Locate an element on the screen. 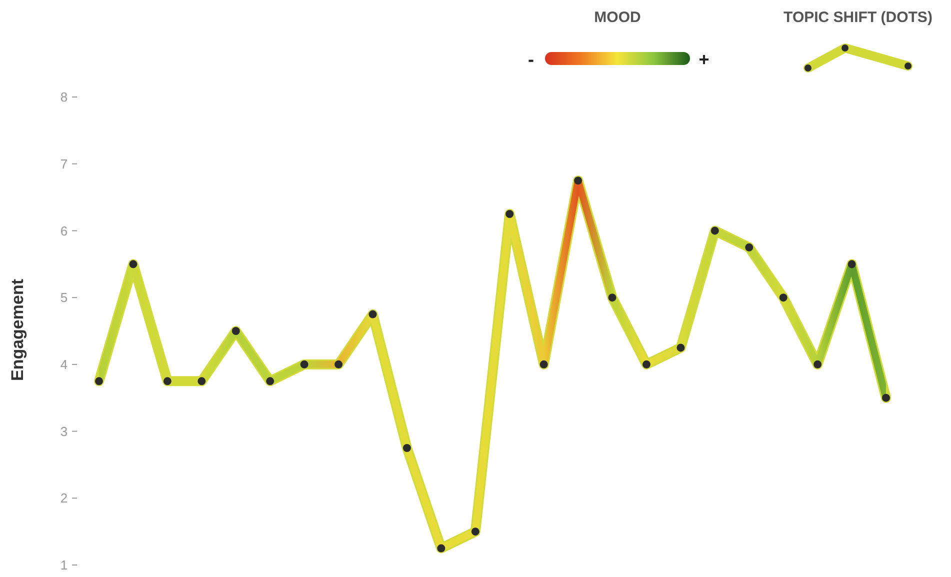 The image size is (951, 577). y-tick-label: 6 is located at coordinates (64, 230).